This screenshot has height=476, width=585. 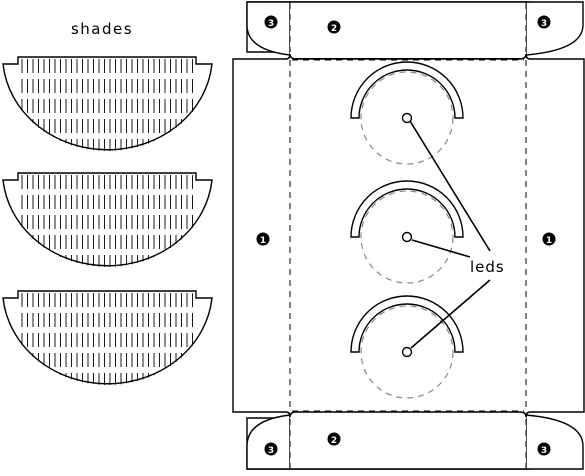 I want to click on marker-2-bottom: 2, so click(x=334, y=439).